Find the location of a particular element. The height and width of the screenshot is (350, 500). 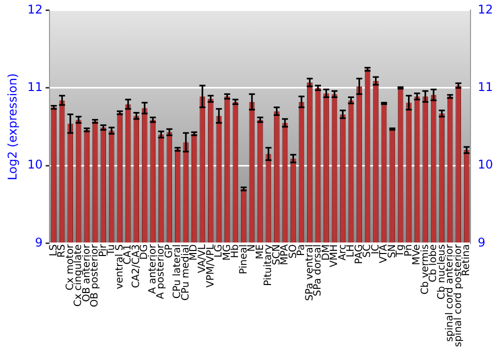

y-tick-label: 10 is located at coordinates (35, 165).